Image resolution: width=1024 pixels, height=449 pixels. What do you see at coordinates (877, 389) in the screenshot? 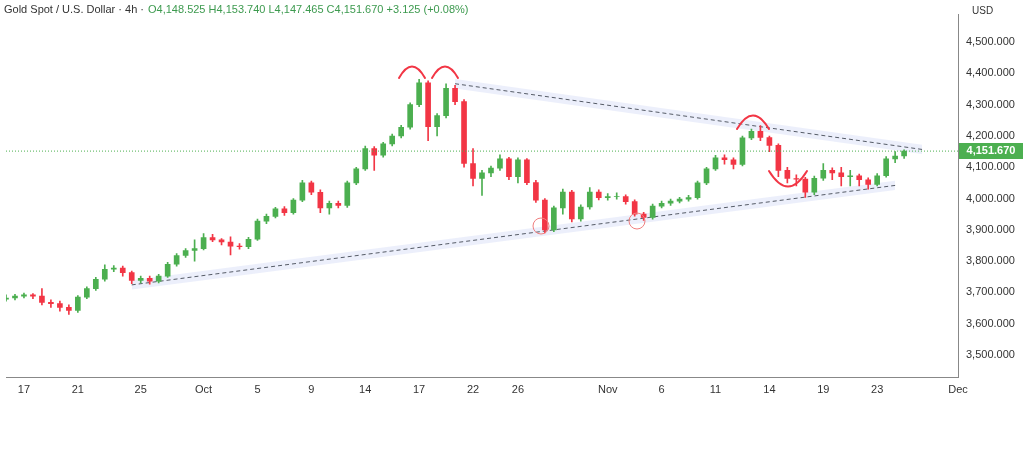
I see `x-tick-label: 23` at bounding box center [877, 389].